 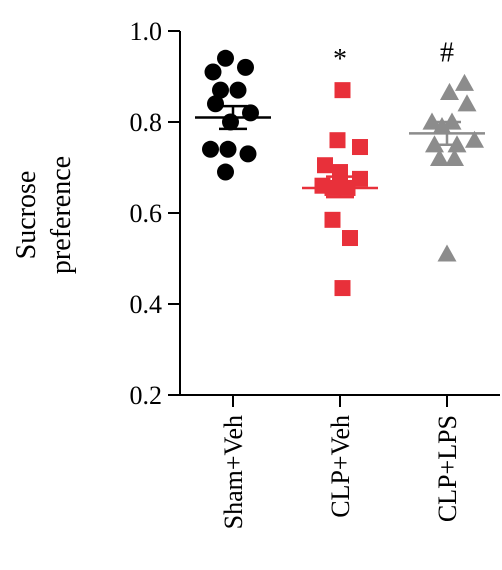 I want to click on significance-marker: #, so click(x=447, y=52).